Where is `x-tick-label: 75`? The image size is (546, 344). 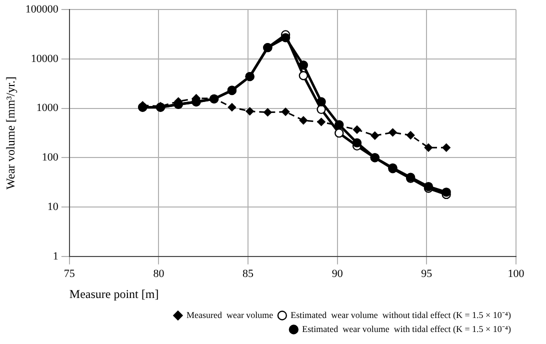
x-tick-label: 75 is located at coordinates (70, 274).